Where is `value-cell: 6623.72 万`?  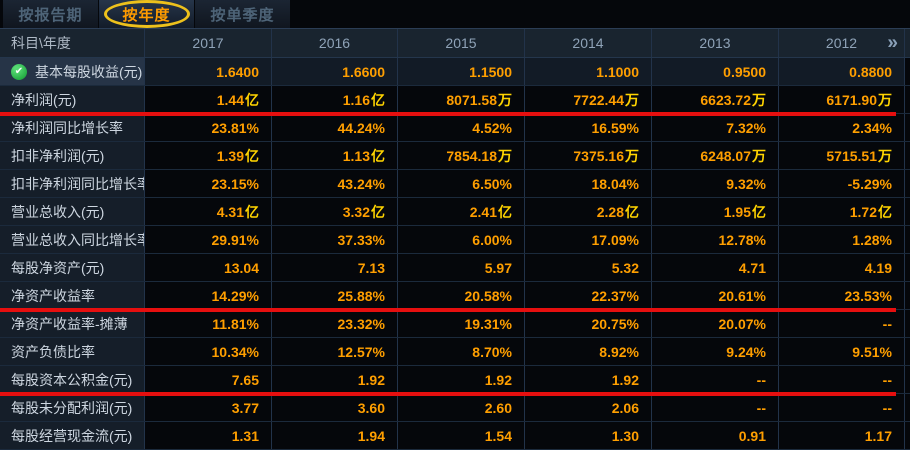
value-cell: 6623.72 万 is located at coordinates (715, 99).